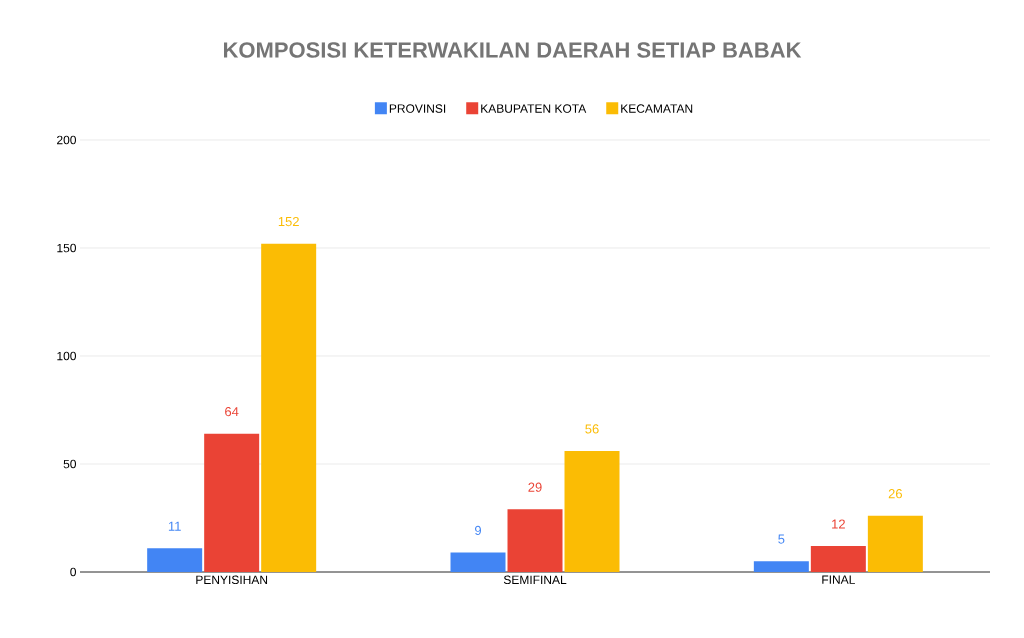 The height and width of the screenshot is (638, 1024). Describe the element at coordinates (592, 429) in the screenshot. I see `data-label: 56` at that location.